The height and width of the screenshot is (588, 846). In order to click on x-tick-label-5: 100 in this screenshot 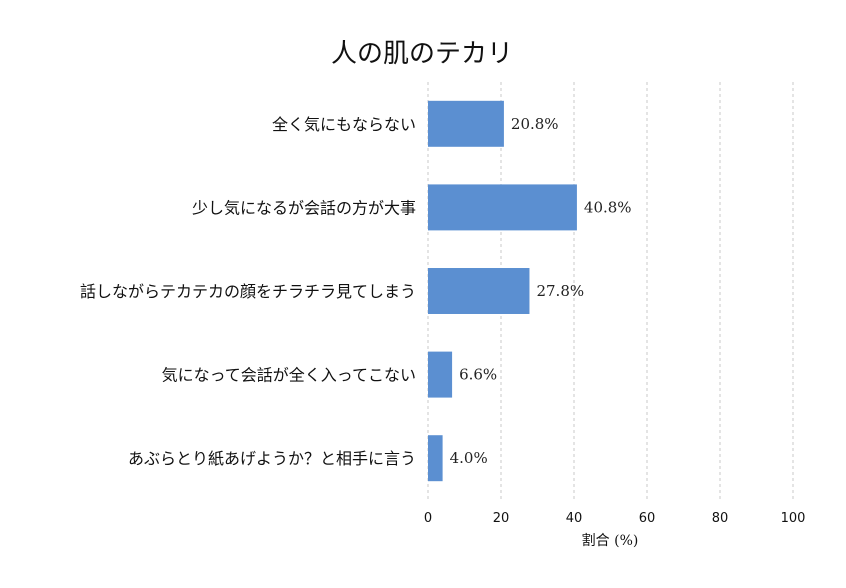, I will do `click(793, 518)`.